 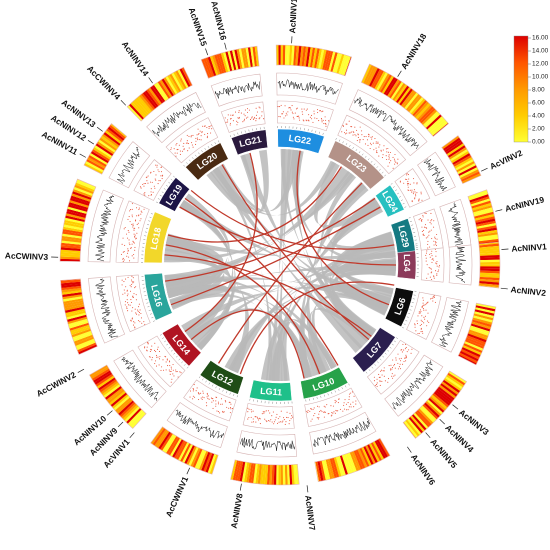 I want to click on scatter-track-frame, so click(x=268, y=416).